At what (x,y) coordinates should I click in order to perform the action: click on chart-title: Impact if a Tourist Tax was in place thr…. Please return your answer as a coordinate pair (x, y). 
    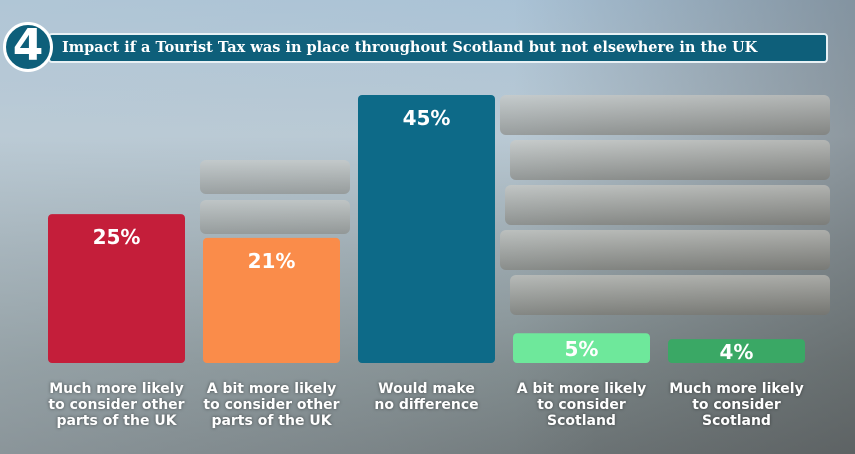
    Looking at the image, I should click on (410, 47).